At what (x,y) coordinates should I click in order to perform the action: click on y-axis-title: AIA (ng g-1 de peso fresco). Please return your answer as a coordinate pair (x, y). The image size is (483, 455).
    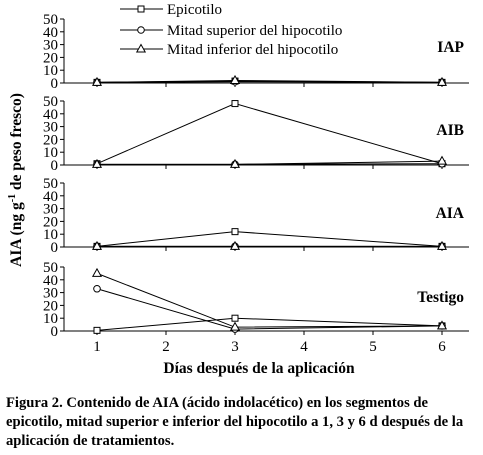
    Looking at the image, I should click on (16, 180).